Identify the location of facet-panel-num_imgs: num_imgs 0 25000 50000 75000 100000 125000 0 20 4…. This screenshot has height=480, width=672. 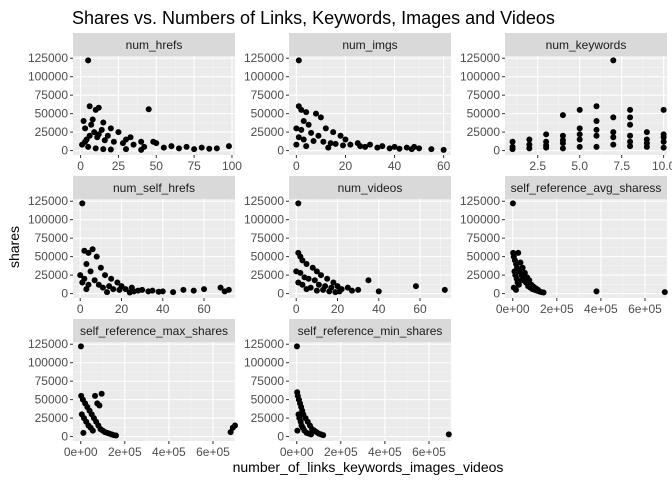
(347, 103).